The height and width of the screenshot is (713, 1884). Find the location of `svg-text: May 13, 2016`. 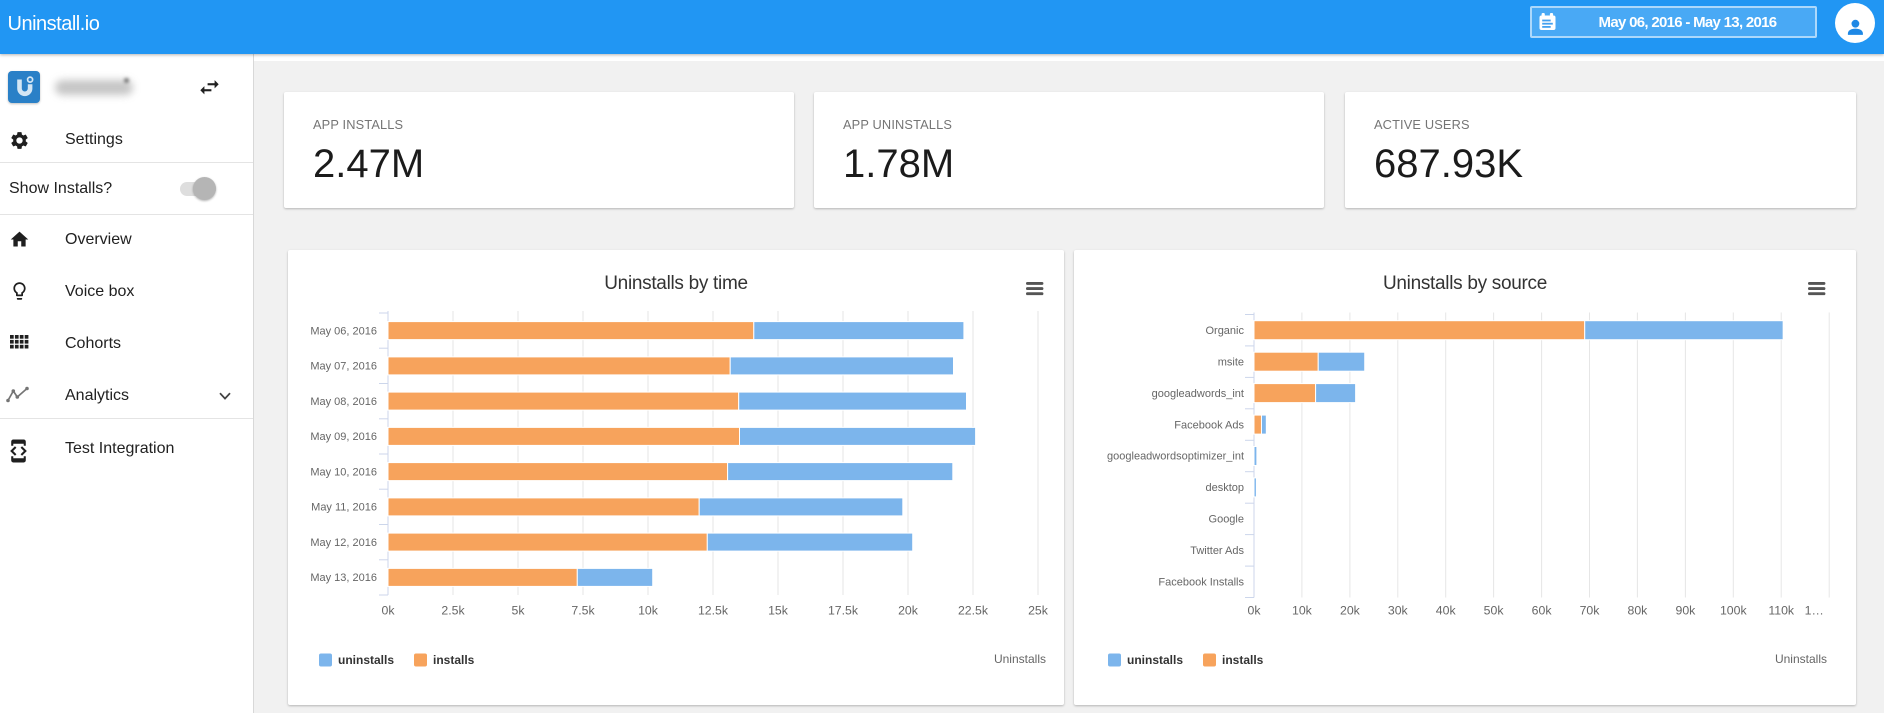

svg-text: May 13, 2016 is located at coordinates (343, 578).